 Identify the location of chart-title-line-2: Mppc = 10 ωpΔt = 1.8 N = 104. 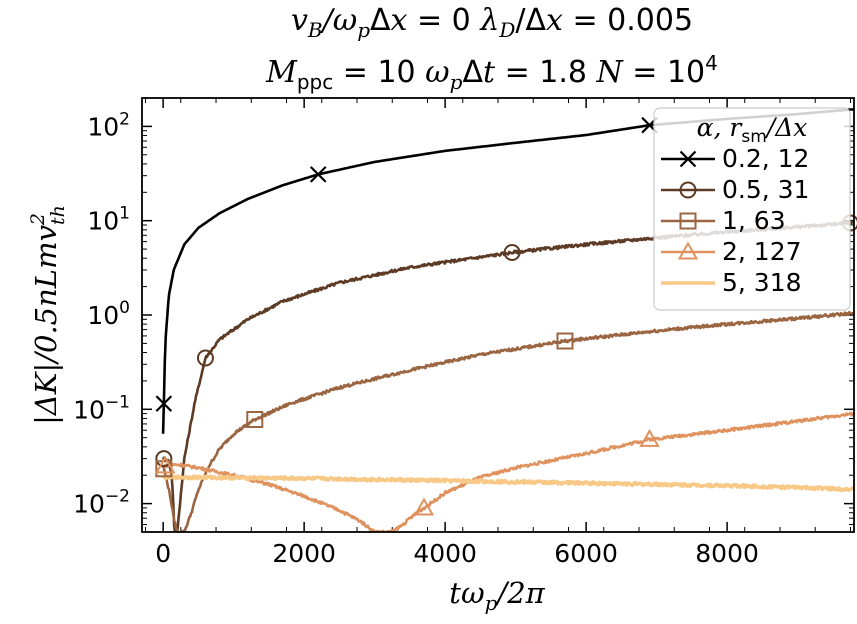
(491, 72).